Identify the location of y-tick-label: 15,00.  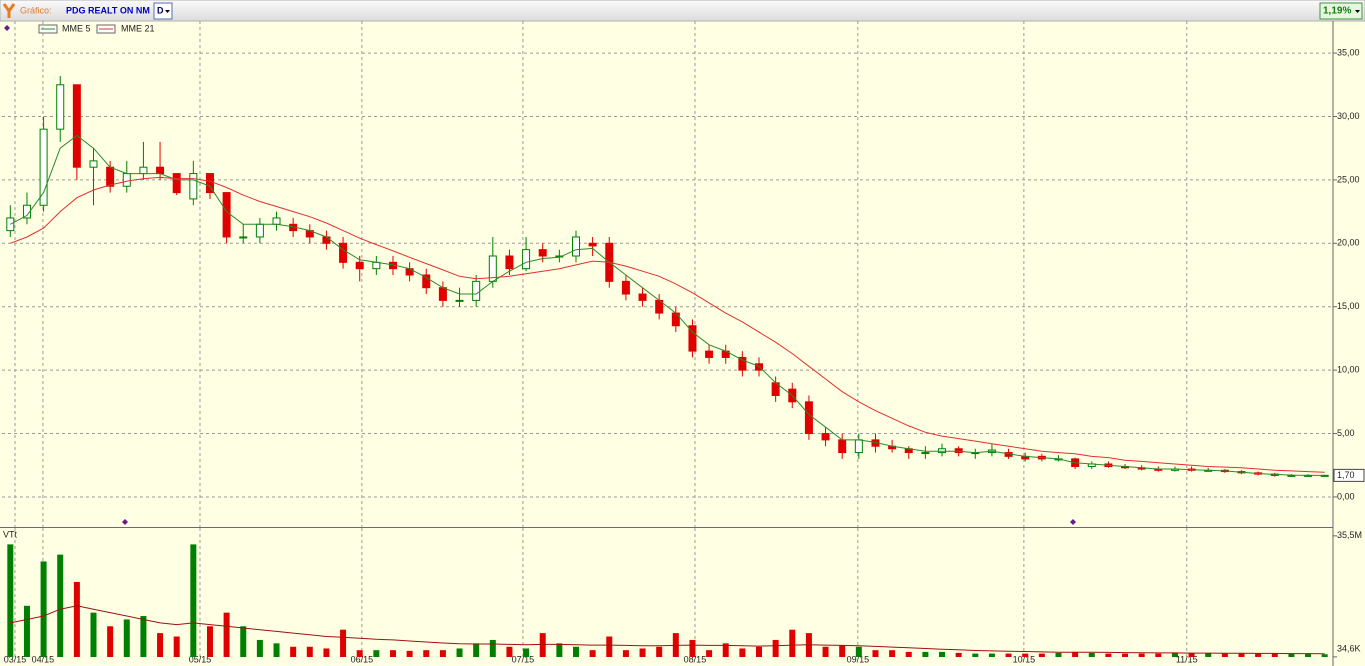
(1348, 306).